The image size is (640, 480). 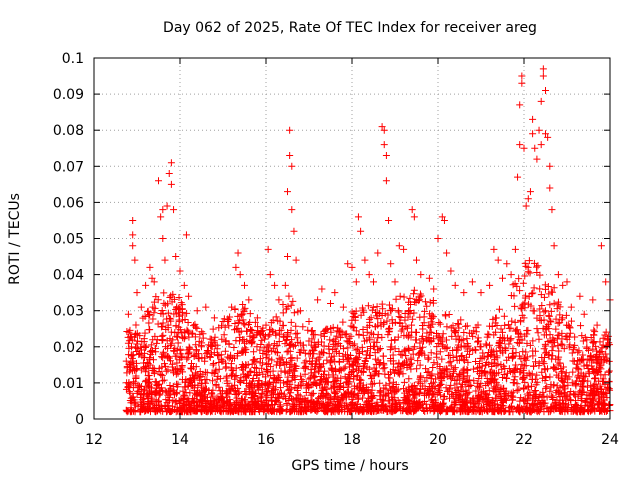 I want to click on y-tick-label: 0.03, so click(x=68, y=312).